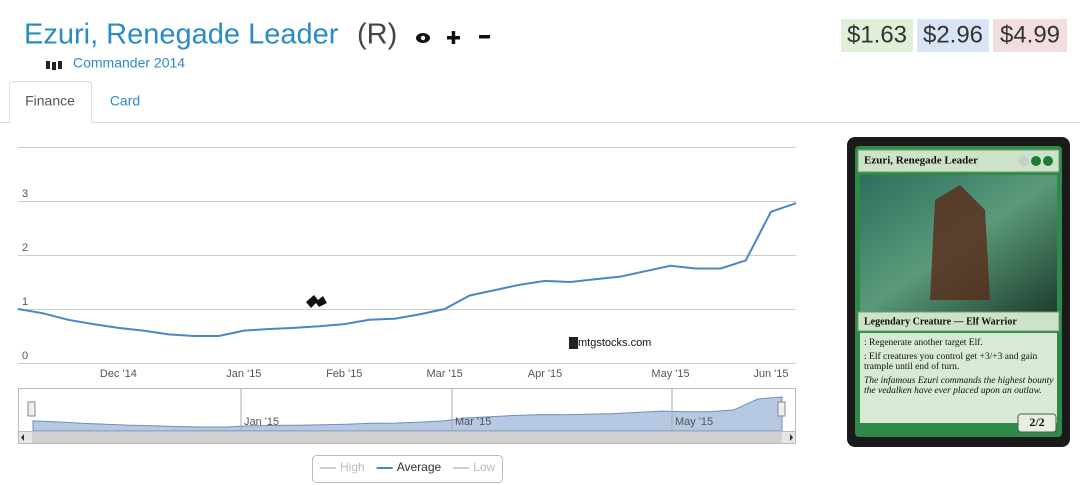 This screenshot has width=1080, height=485. I want to click on y-tick-label: 0, so click(25, 356).